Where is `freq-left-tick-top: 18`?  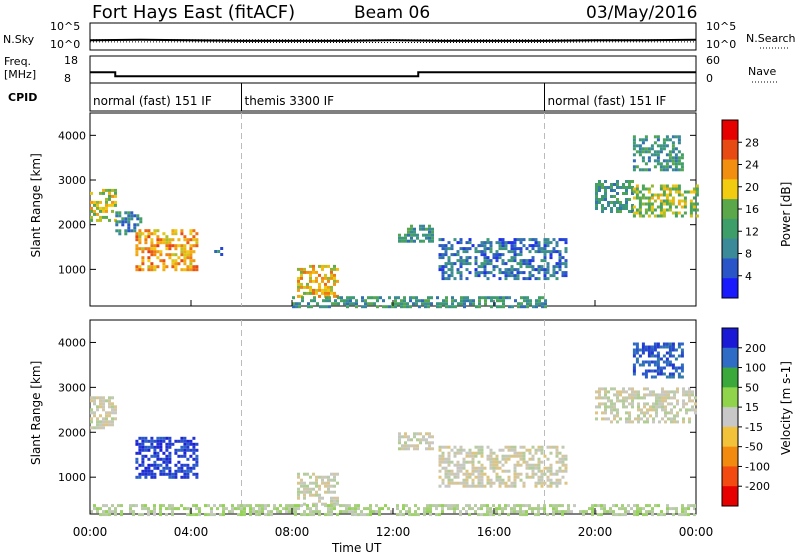 freq-left-tick-top: 18 is located at coordinates (71, 60).